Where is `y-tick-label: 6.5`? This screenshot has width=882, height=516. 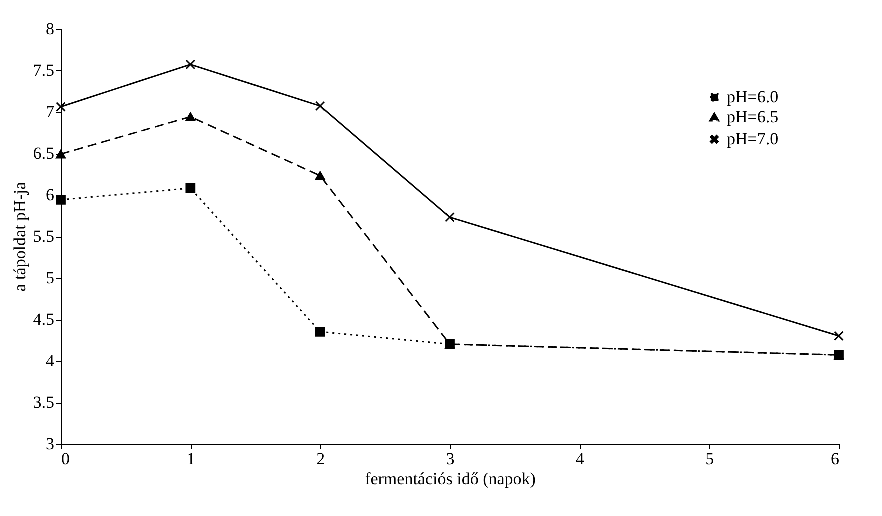 y-tick-label: 6.5 is located at coordinates (43, 153).